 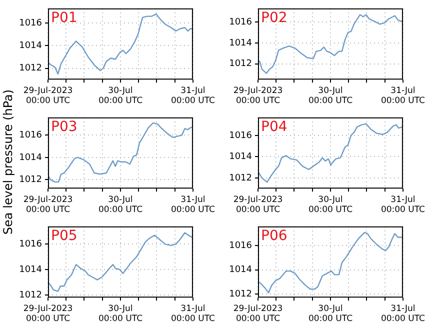 What do you see at coordinates (64, 18) in the screenshot?
I see `chart-title: P01` at bounding box center [64, 18].